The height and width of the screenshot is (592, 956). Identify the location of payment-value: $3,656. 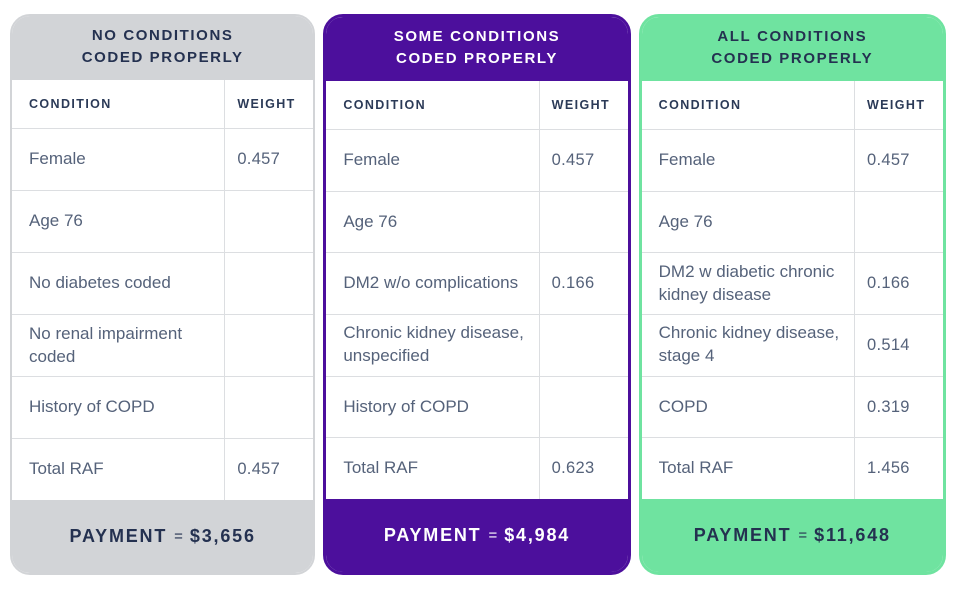
(222, 536).